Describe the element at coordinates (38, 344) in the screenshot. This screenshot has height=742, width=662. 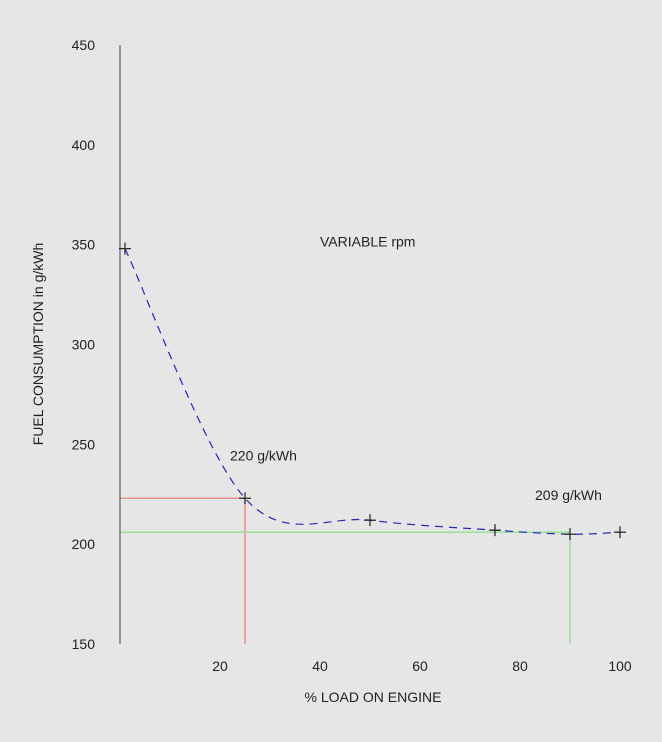
I see `y-axis-label: FUEL CONSUMPTION in g/kWh` at that location.